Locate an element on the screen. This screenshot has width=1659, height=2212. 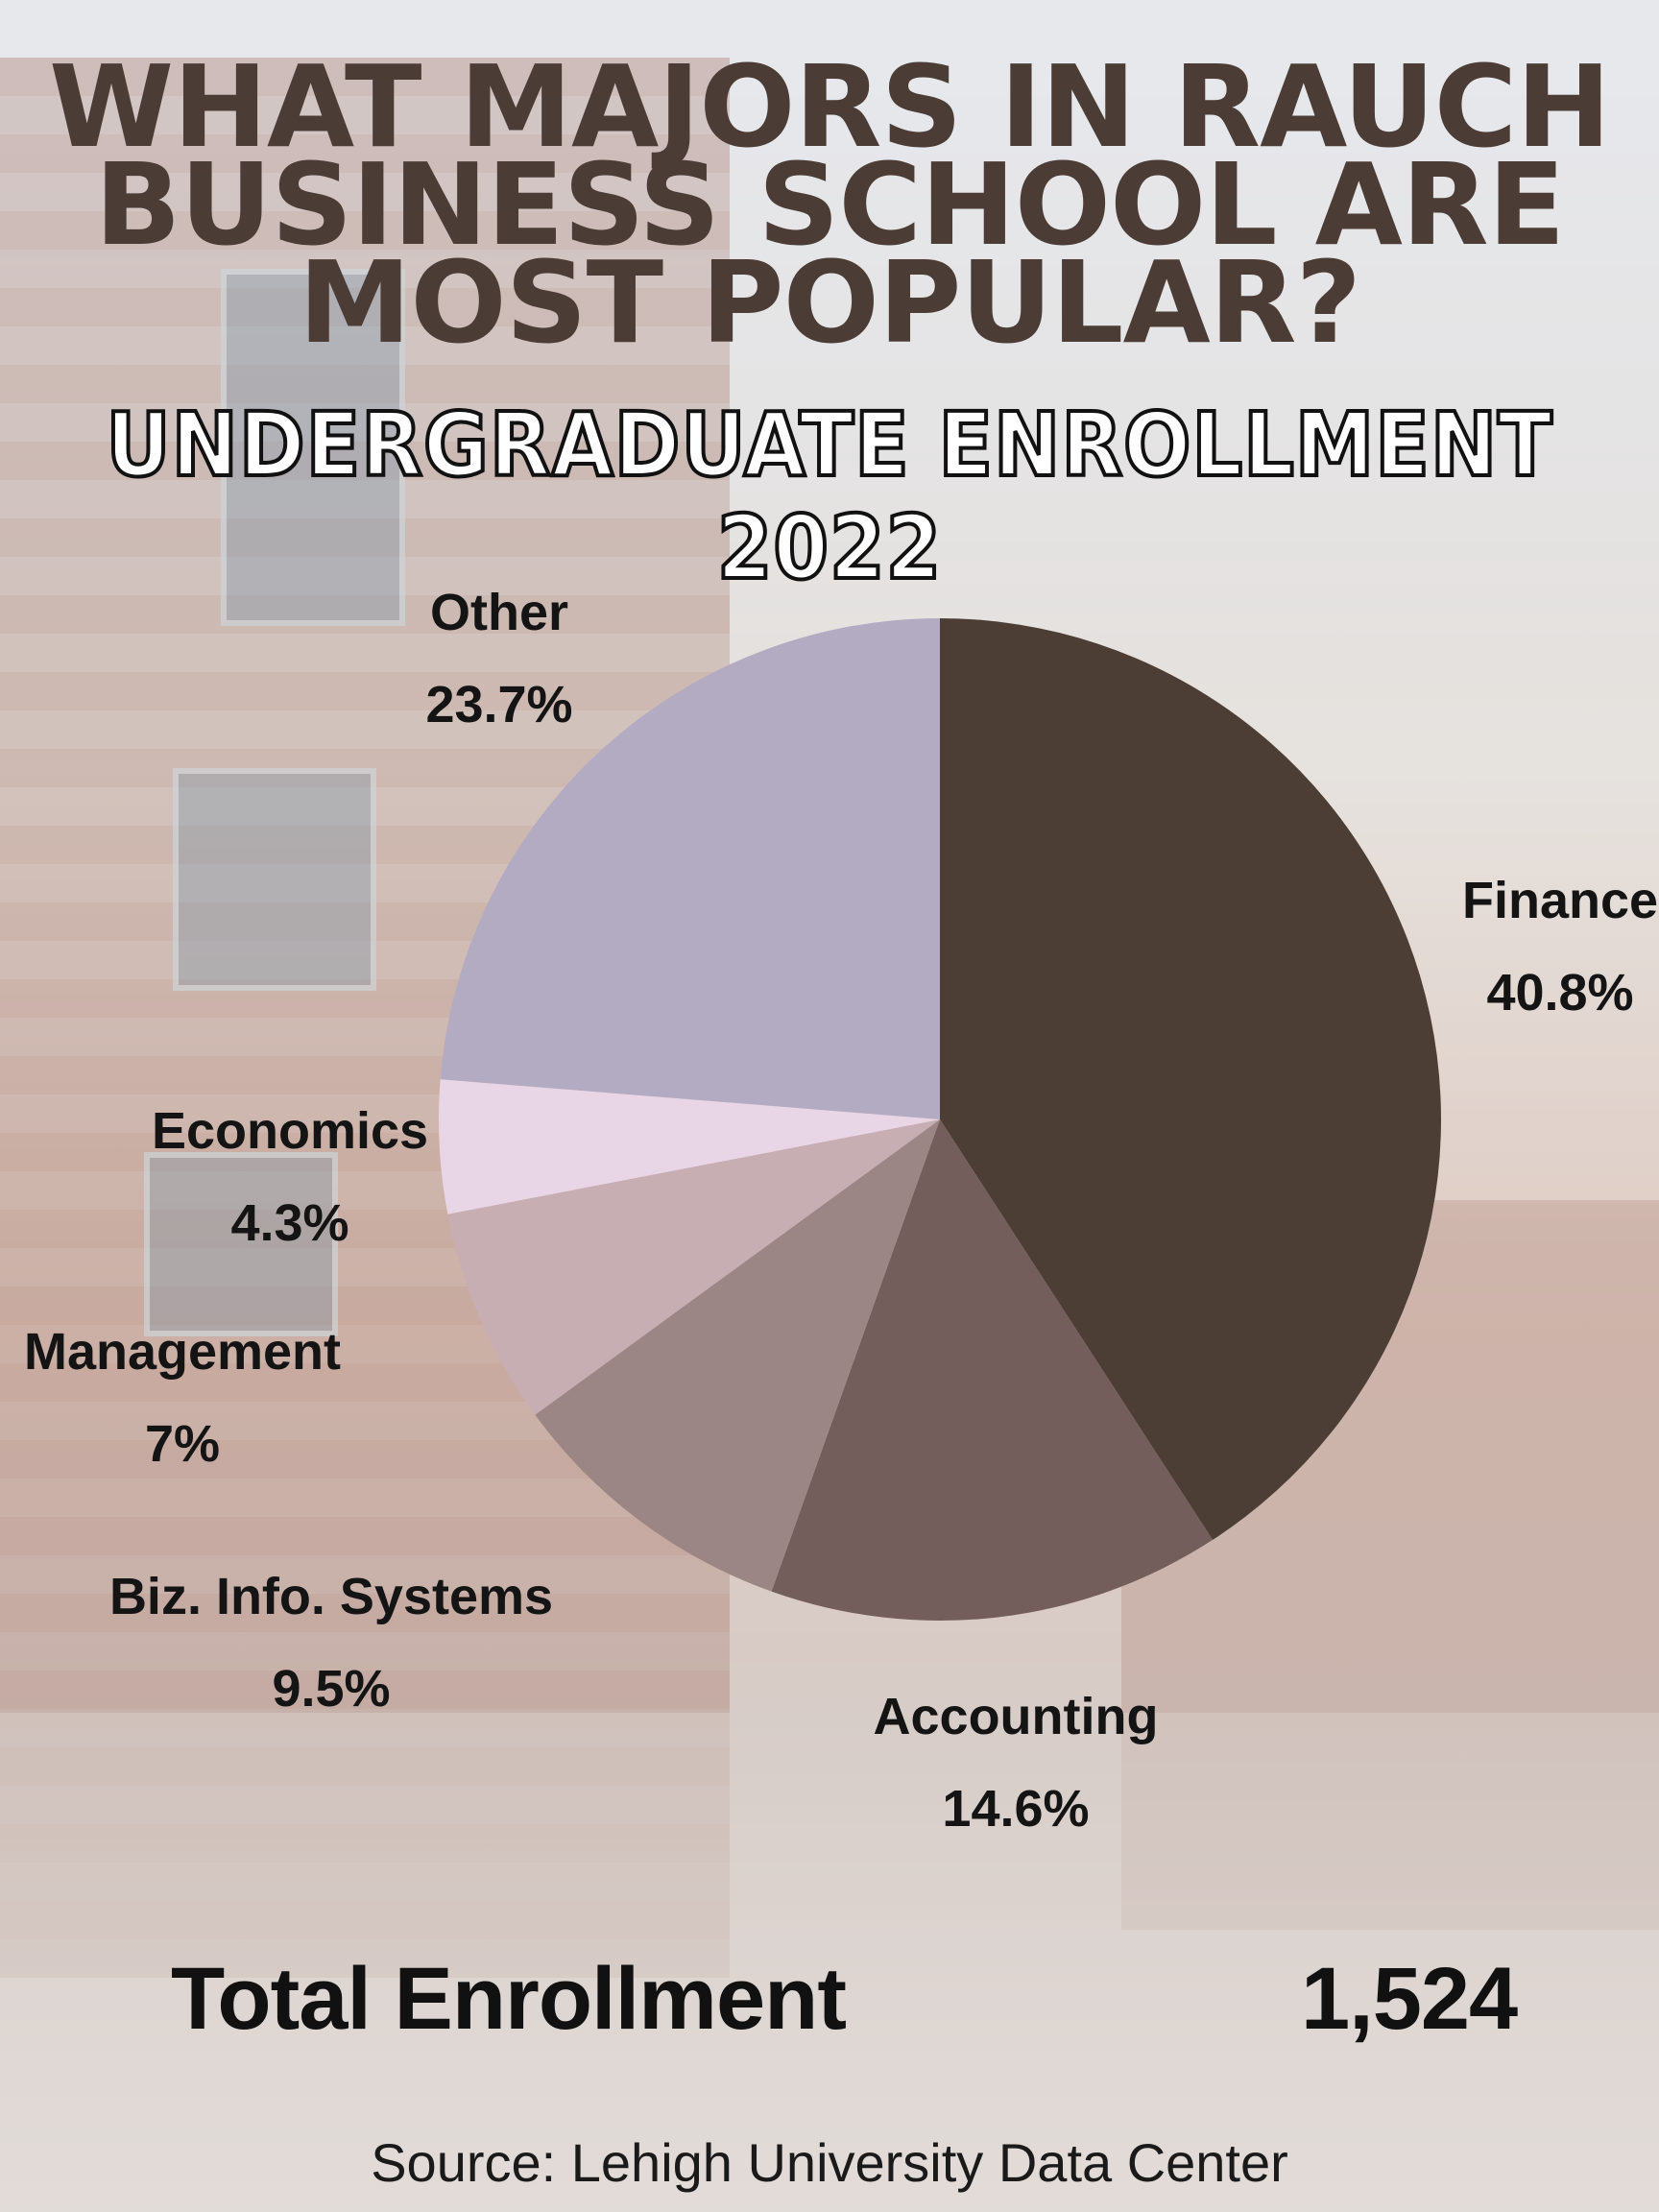
source-note: Source: Lehigh University Data Center is located at coordinates (829, 2162).